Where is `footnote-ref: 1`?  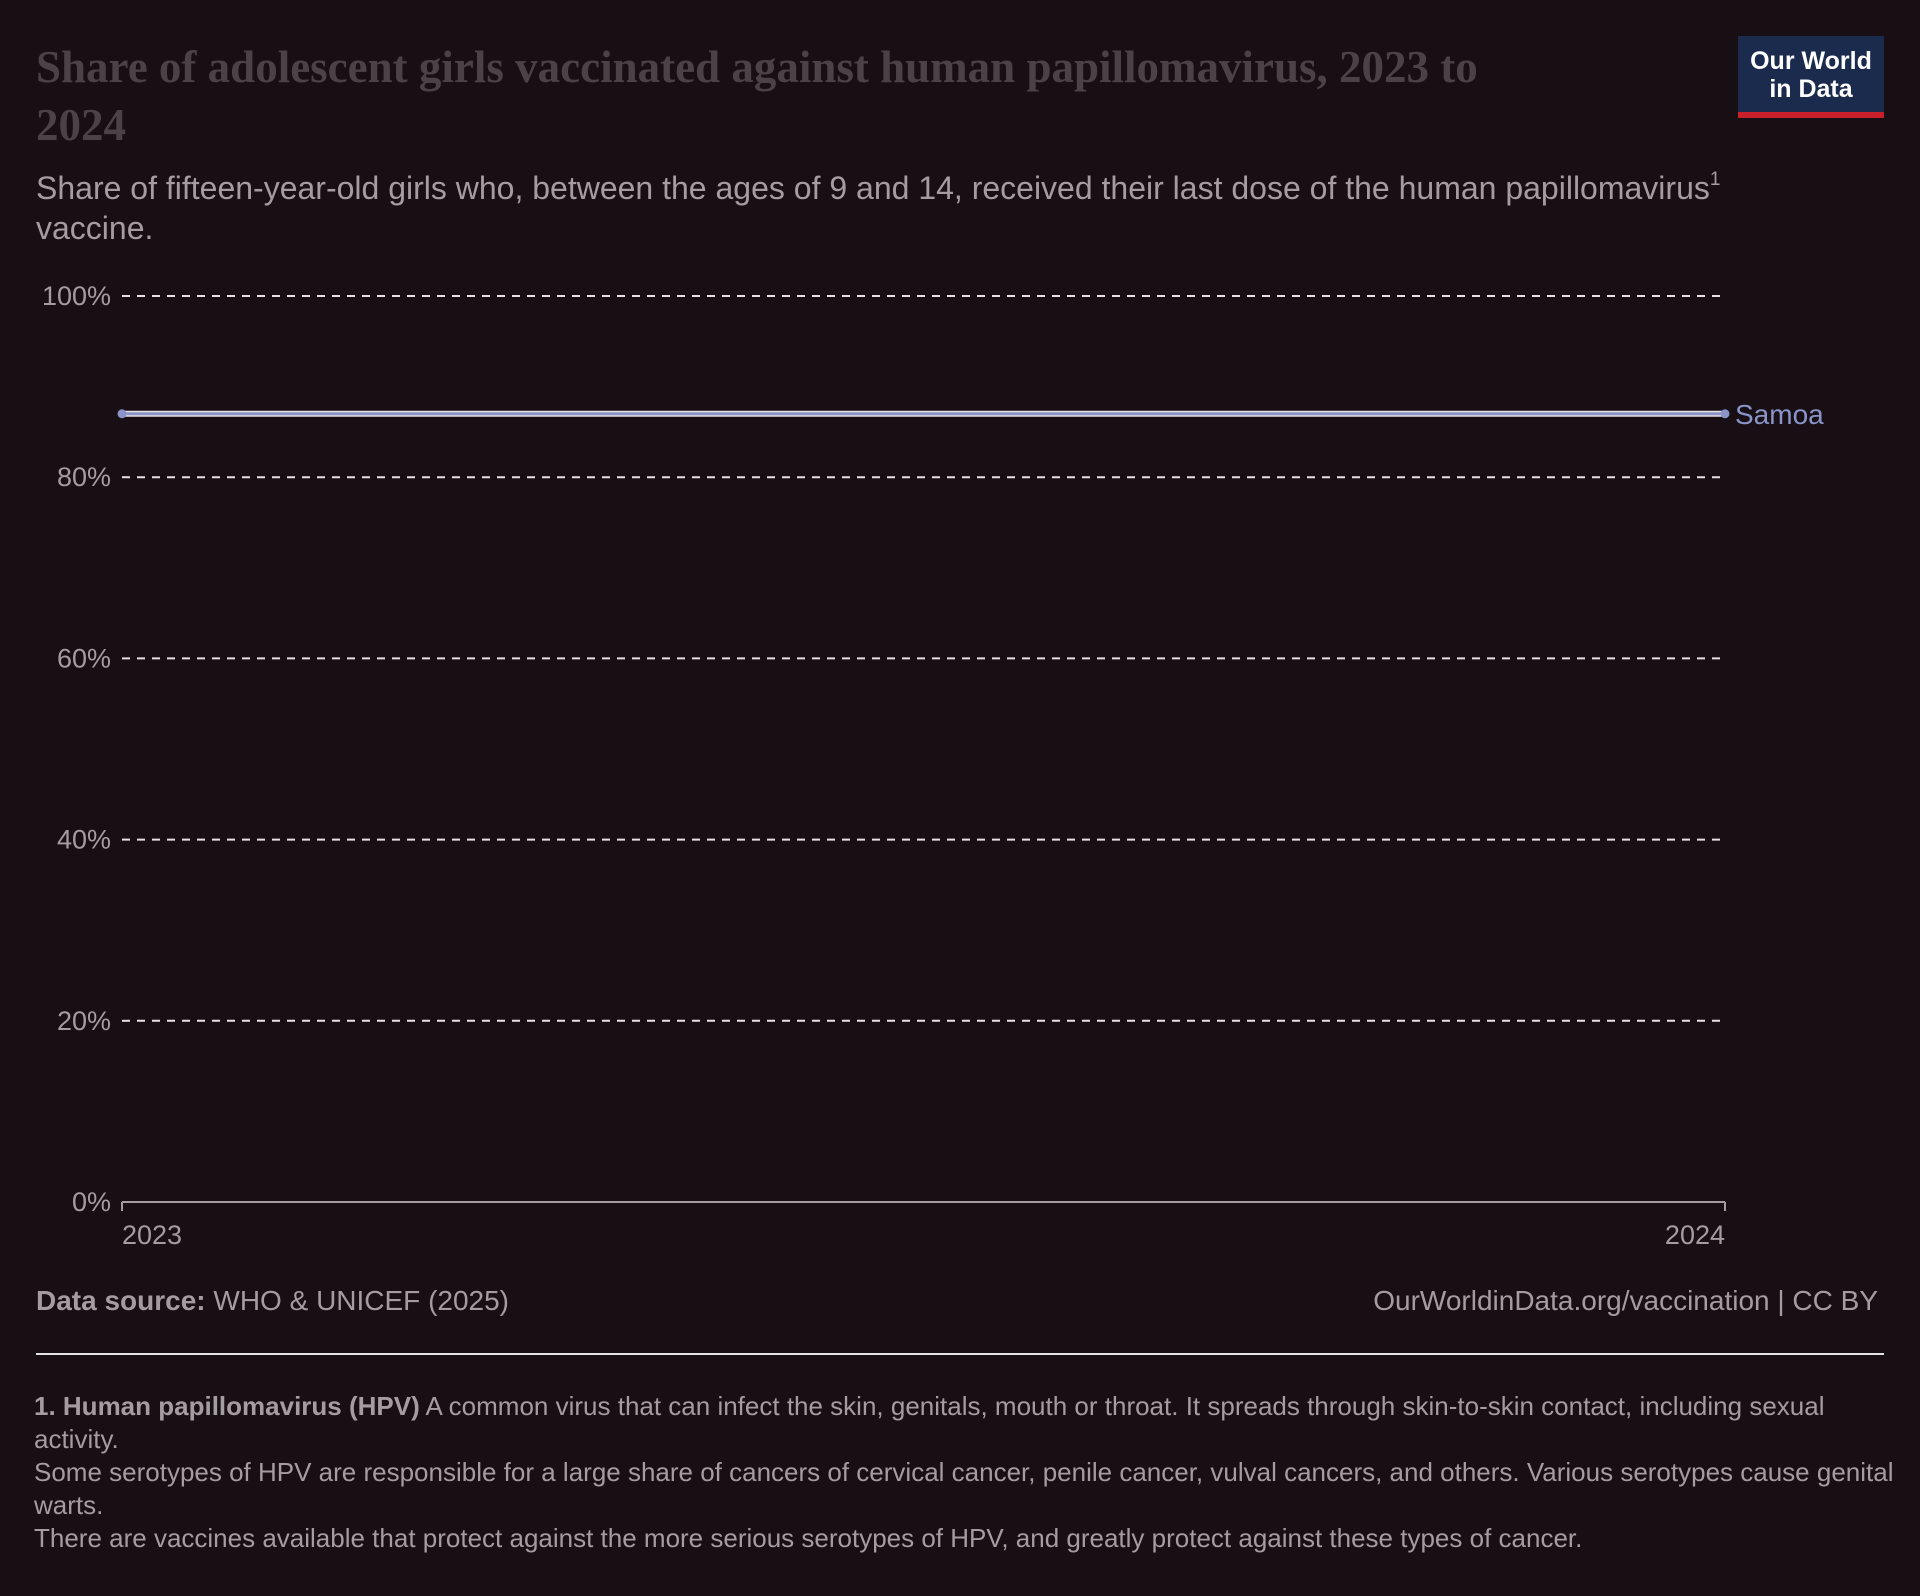 footnote-ref: 1 is located at coordinates (1715, 179).